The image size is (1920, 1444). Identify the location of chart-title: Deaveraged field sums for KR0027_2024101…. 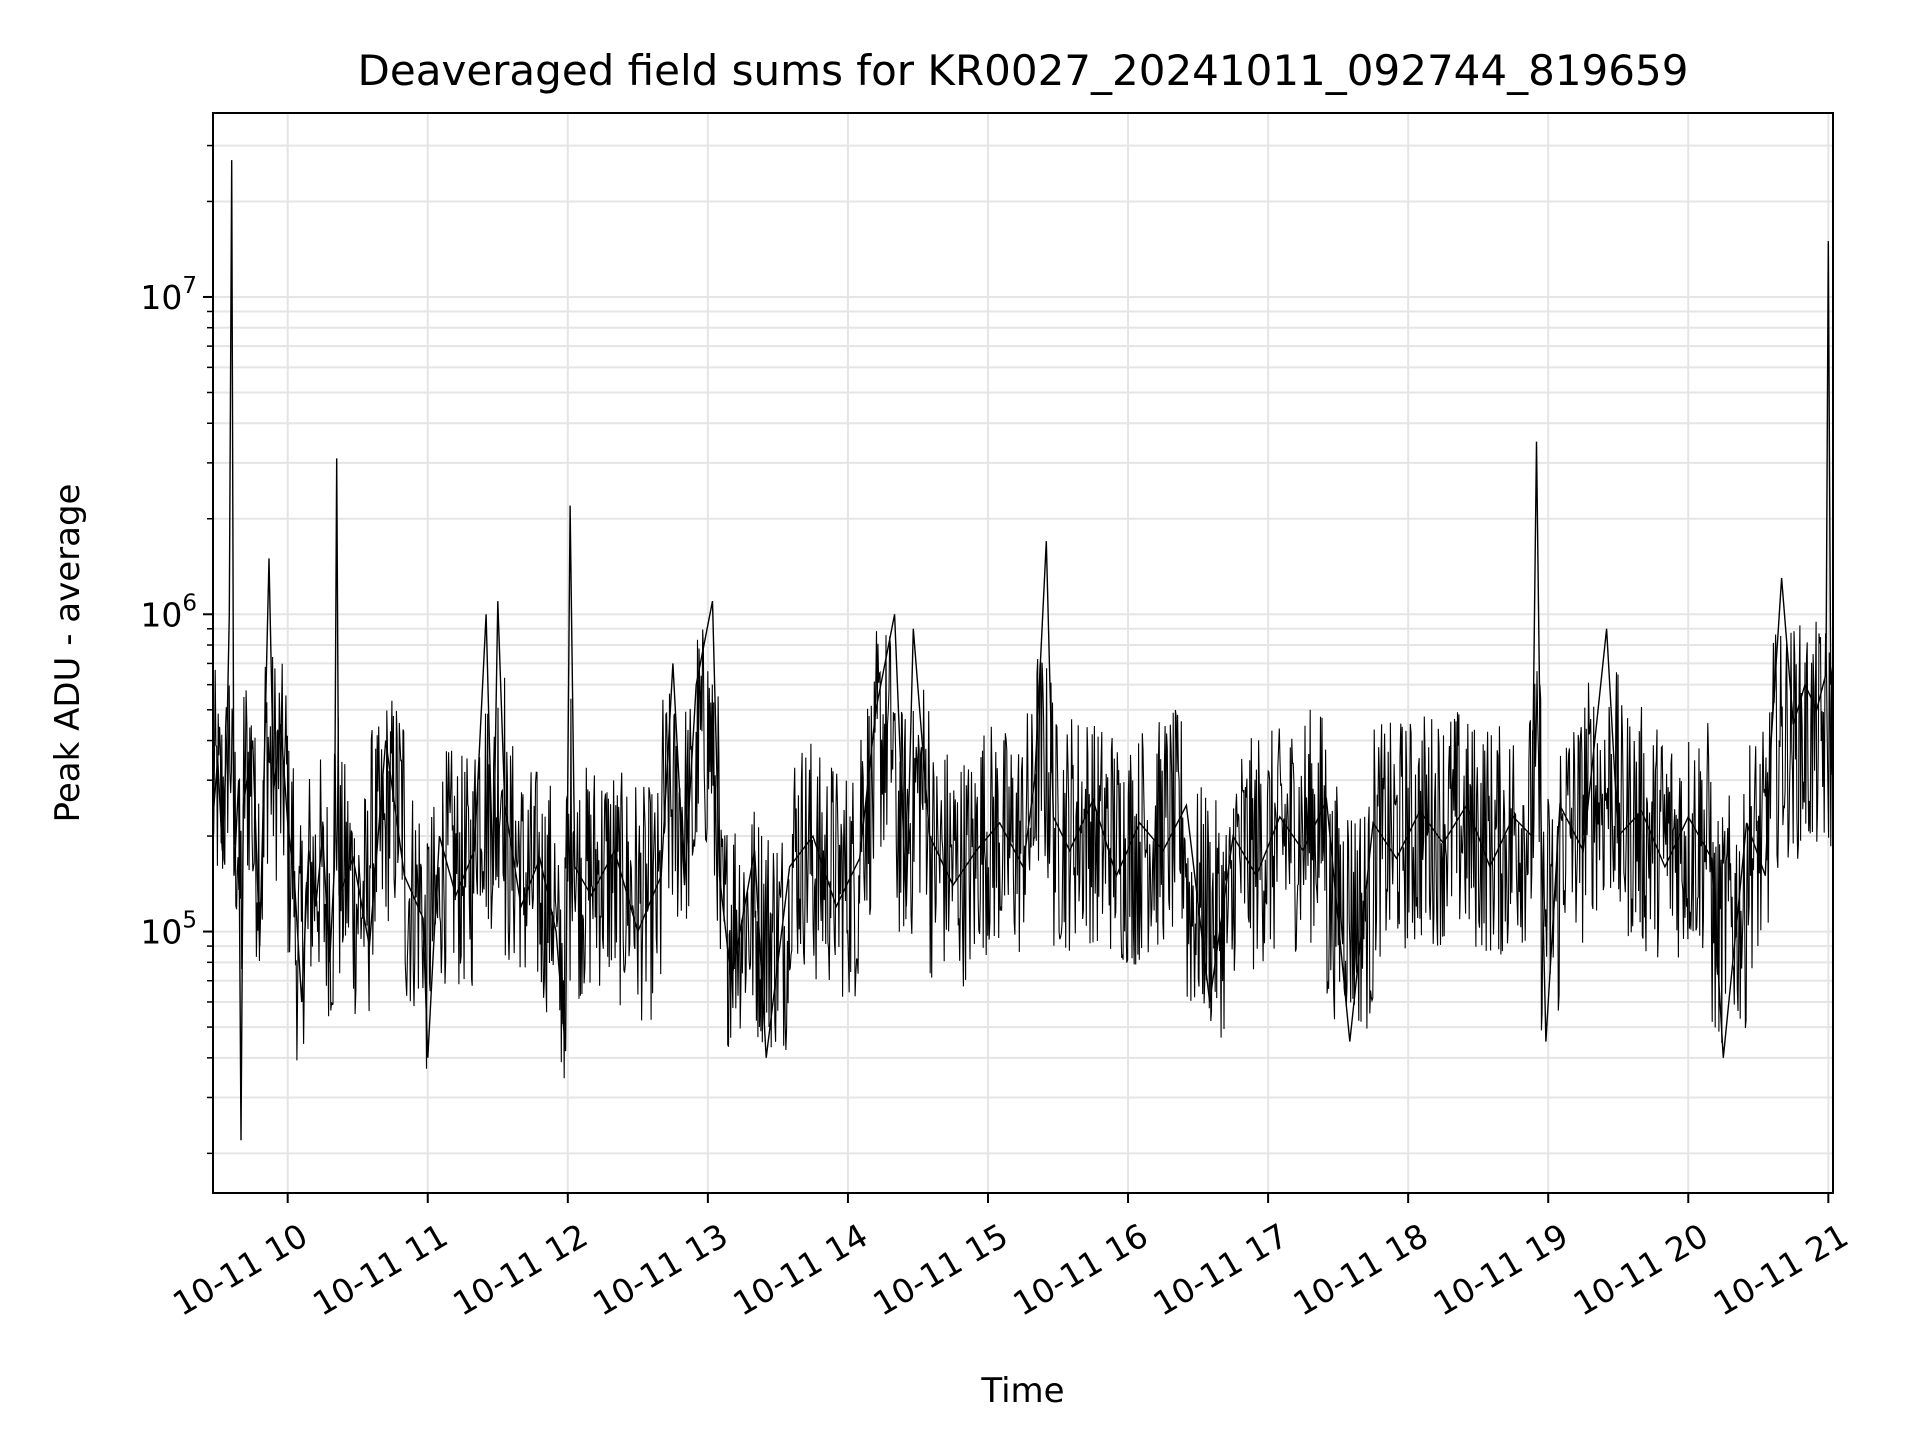
(1023, 70).